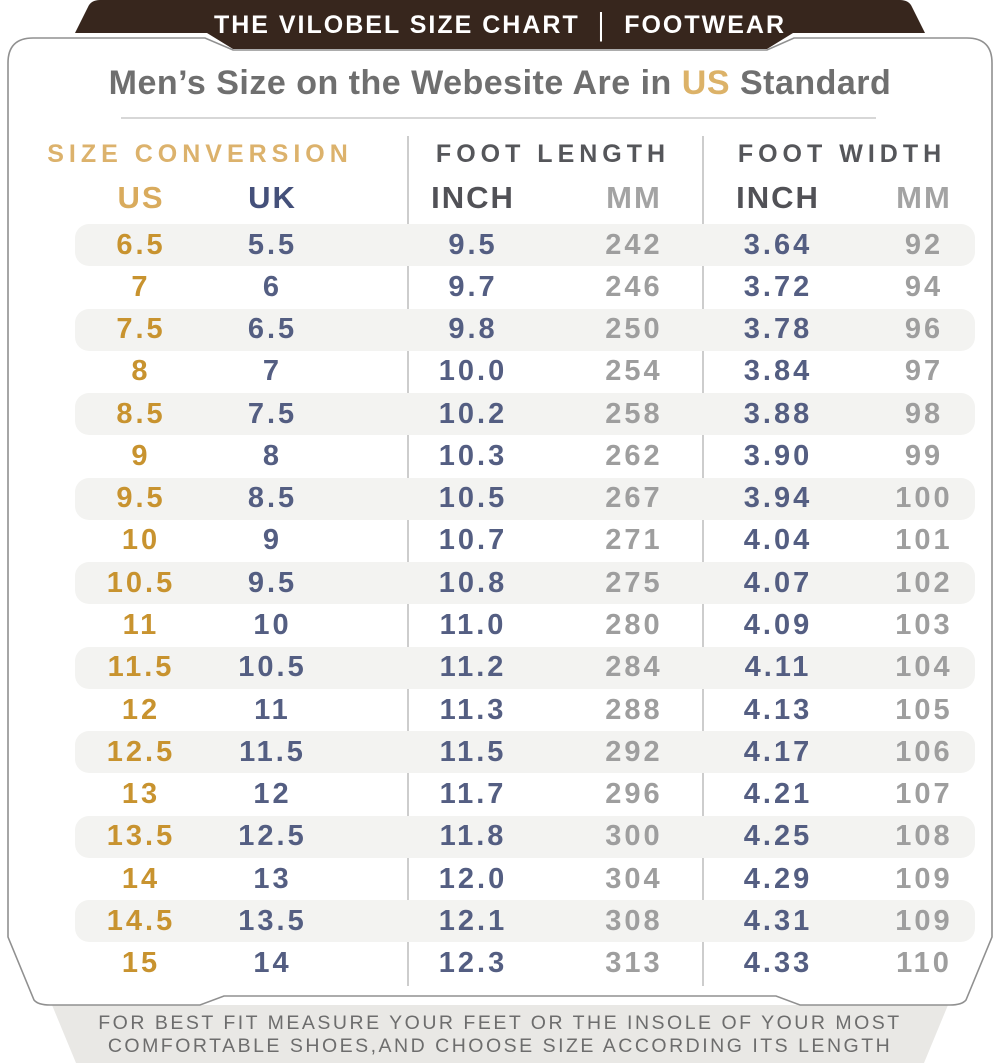 This screenshot has height=1063, width=1000. I want to click on cell-length-inch: 11.2, so click(473, 667).